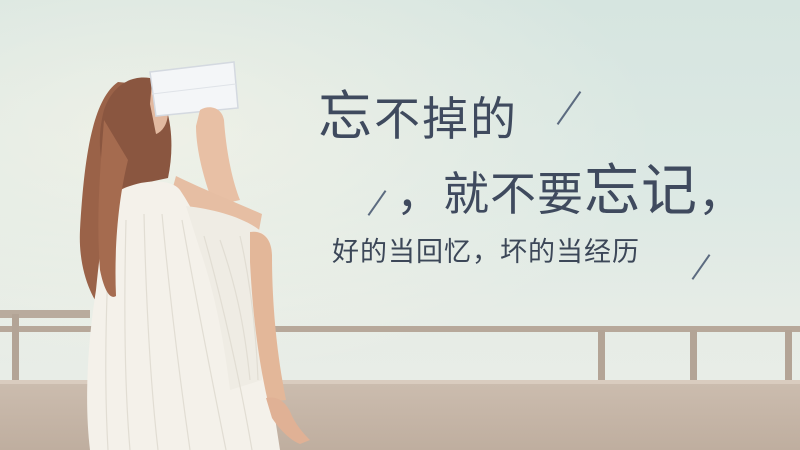 This screenshot has width=800, height=450. I want to click on rooftop-ledge-edge, so click(400, 382).